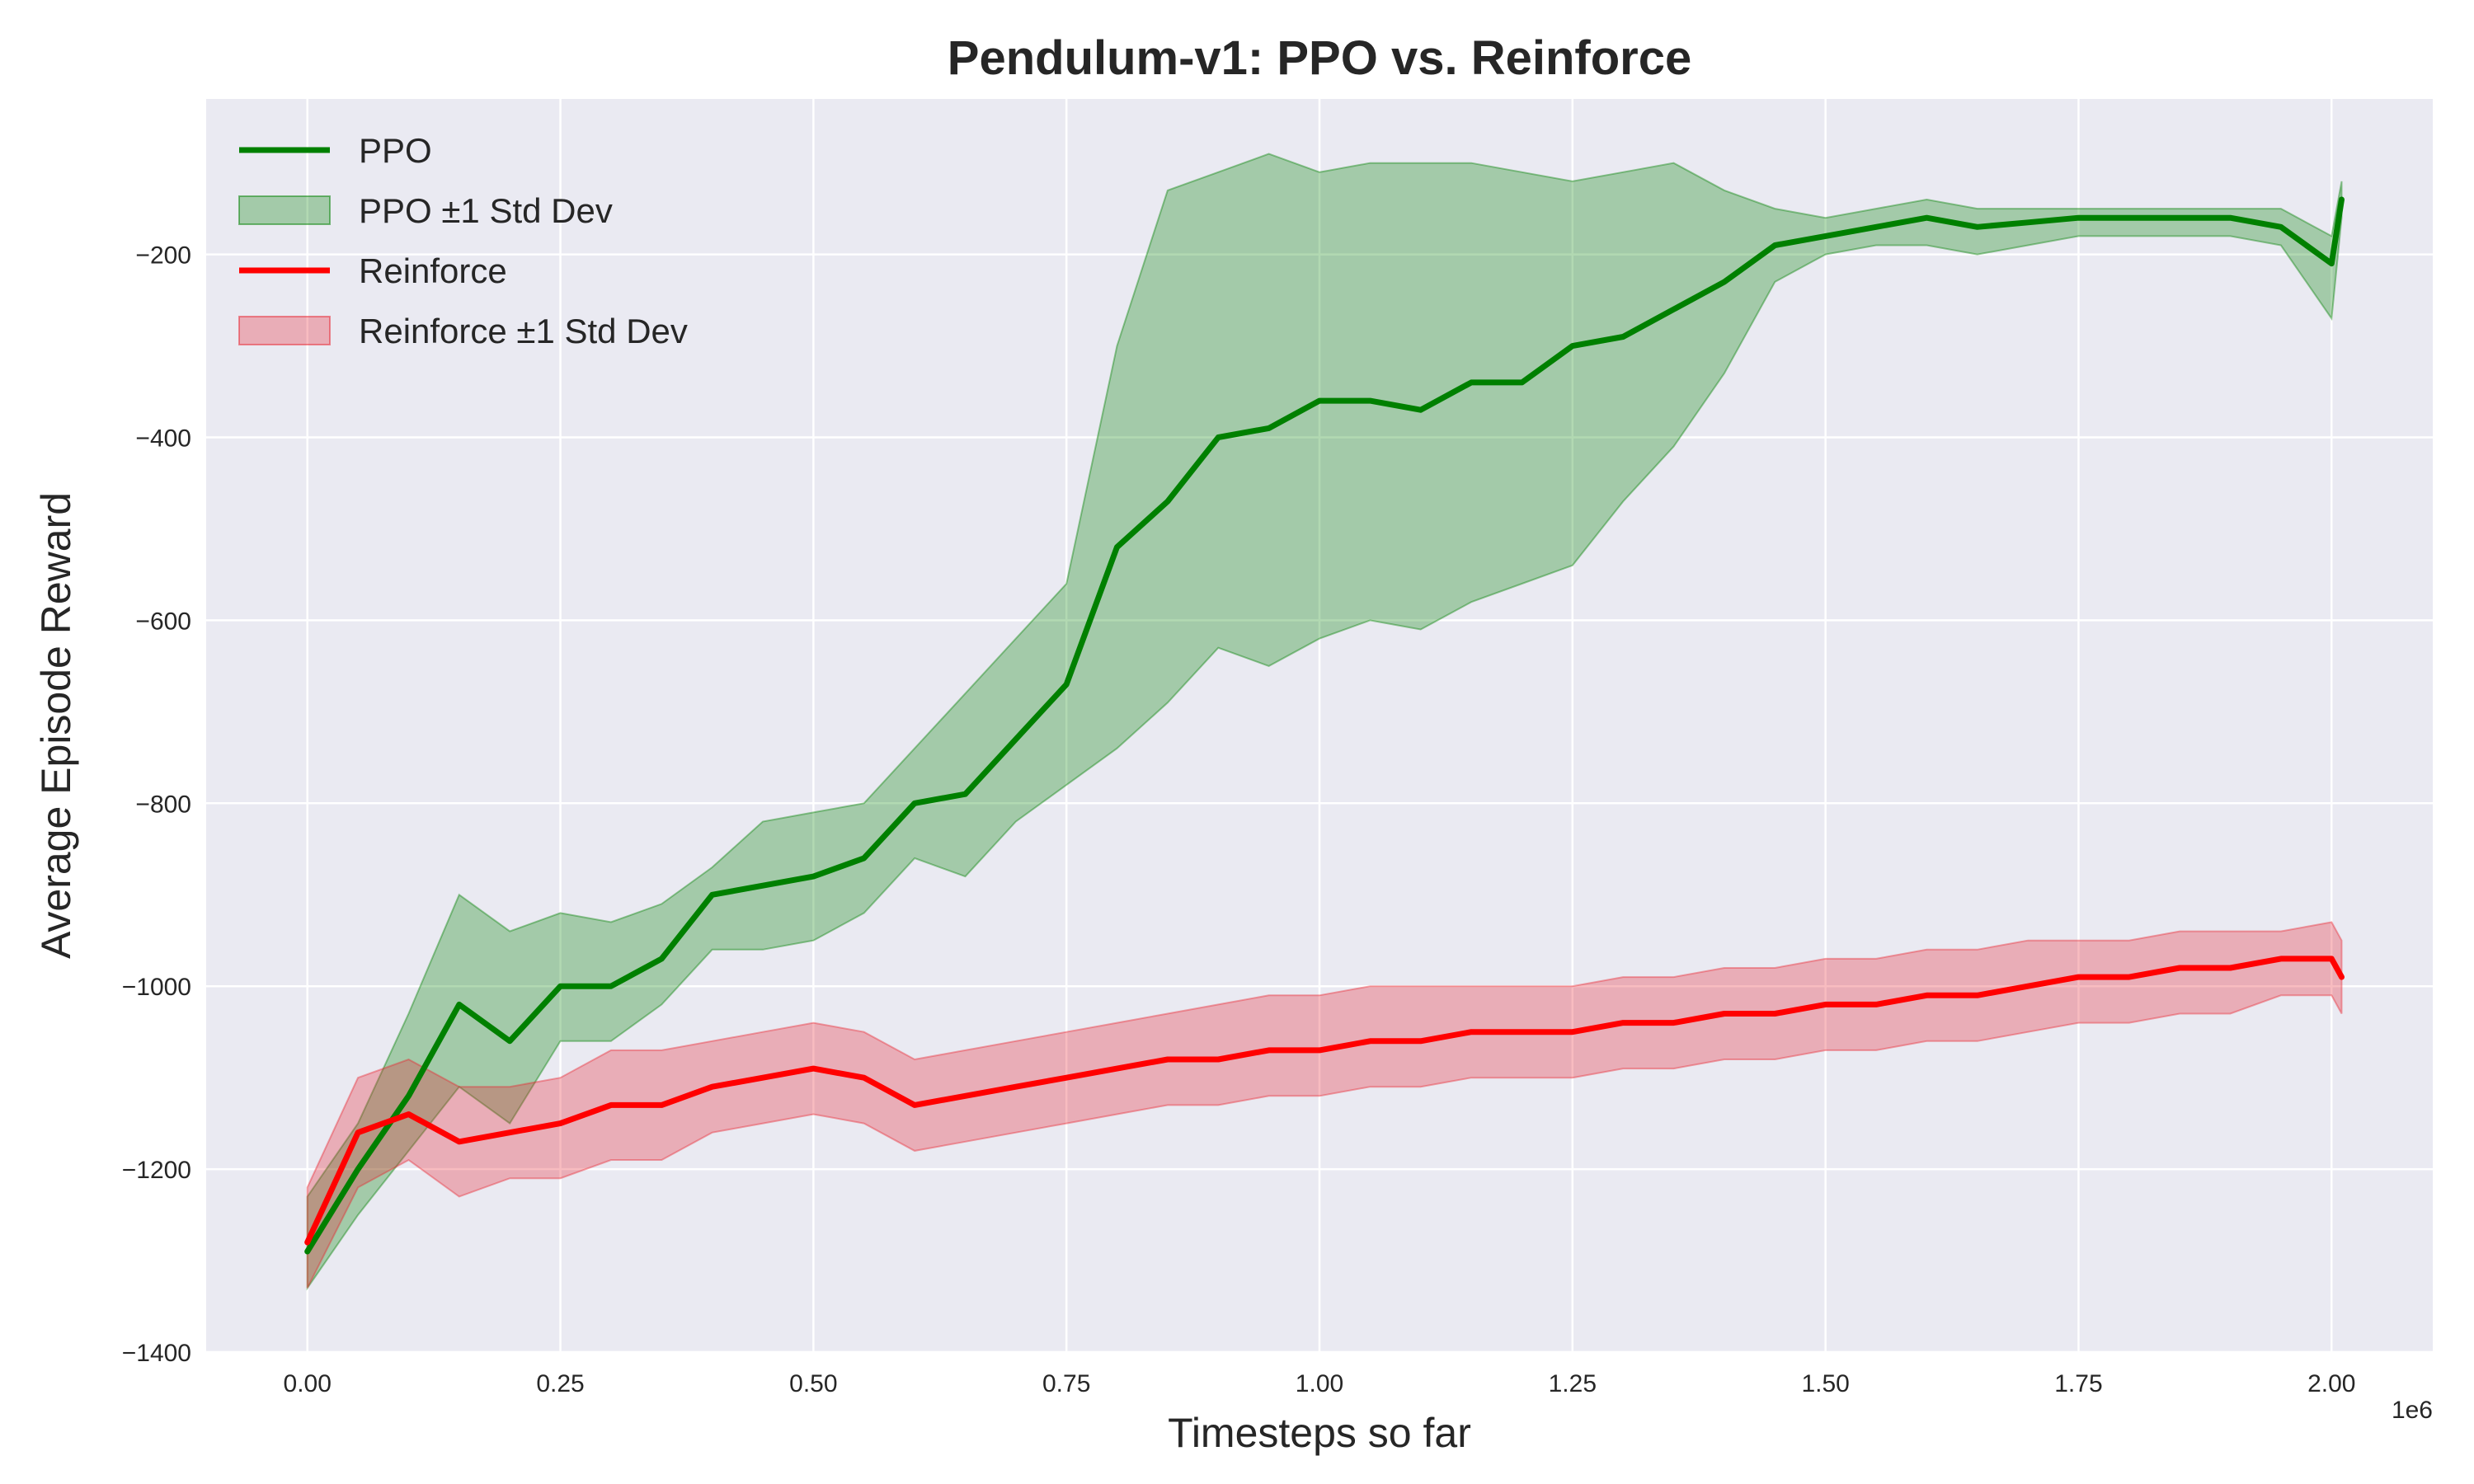 The width and height of the screenshot is (2474, 1484). I want to click on x-tick-label: 0.50, so click(813, 1383).